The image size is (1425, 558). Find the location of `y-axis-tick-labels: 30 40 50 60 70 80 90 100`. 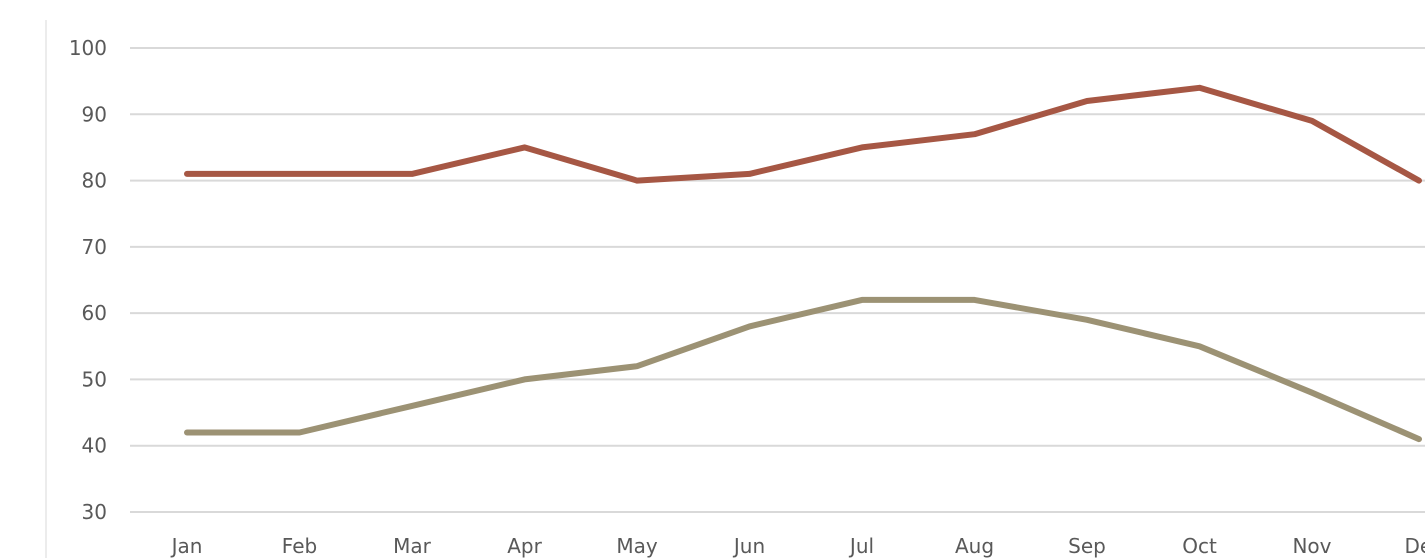

y-axis-tick-labels: 30 40 50 60 70 80 90 100 is located at coordinates (88, 280).